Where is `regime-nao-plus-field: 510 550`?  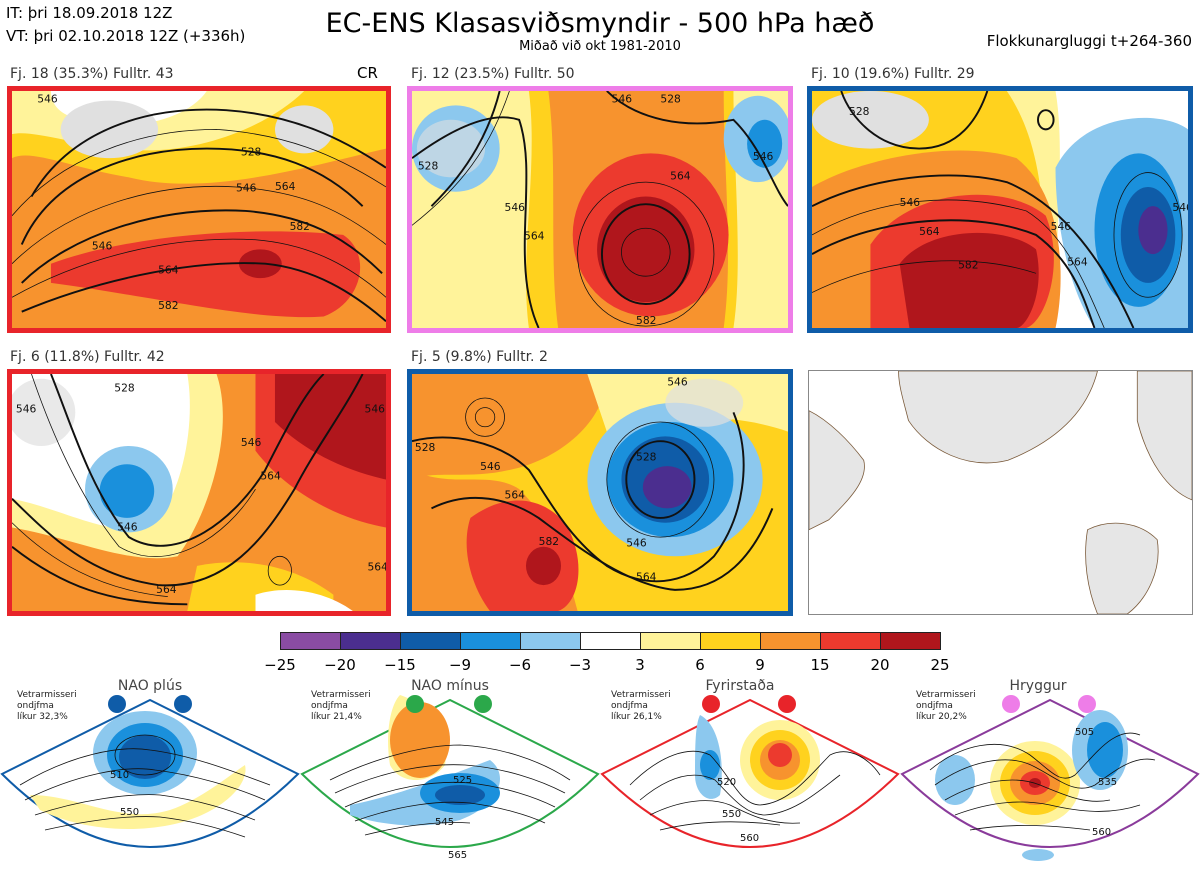
regime-nao-plus-field: 510 550 is located at coordinates (150, 771).